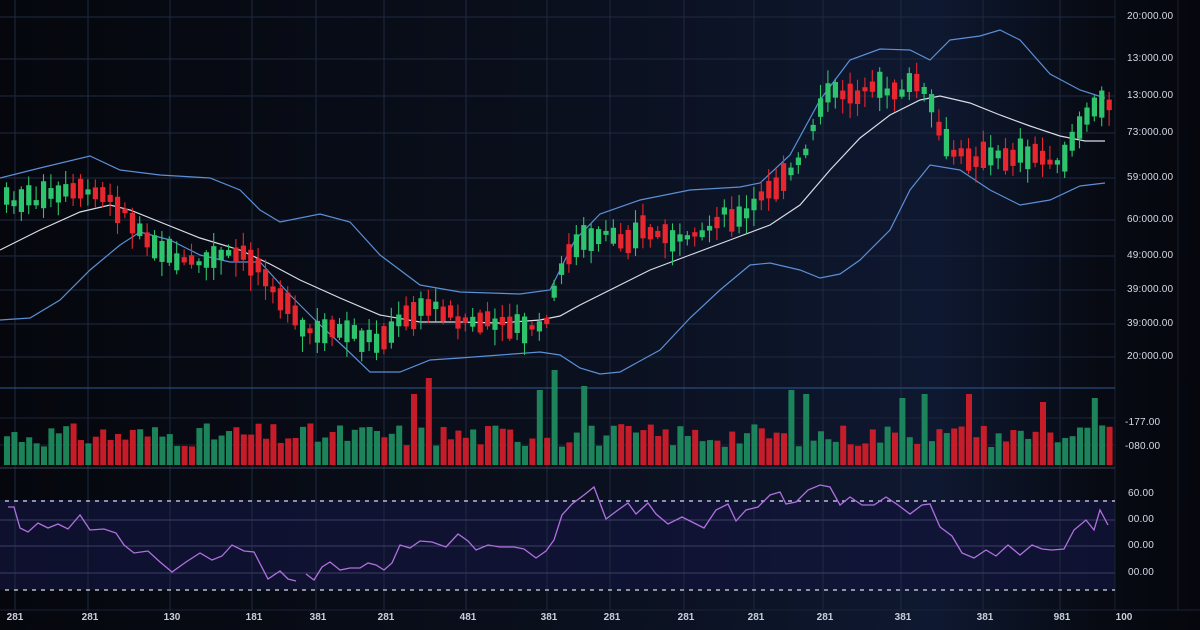 Image resolution: width=1200 pixels, height=630 pixels. Describe the element at coordinates (468, 617) in the screenshot. I see `time-axis-label: 481` at that location.